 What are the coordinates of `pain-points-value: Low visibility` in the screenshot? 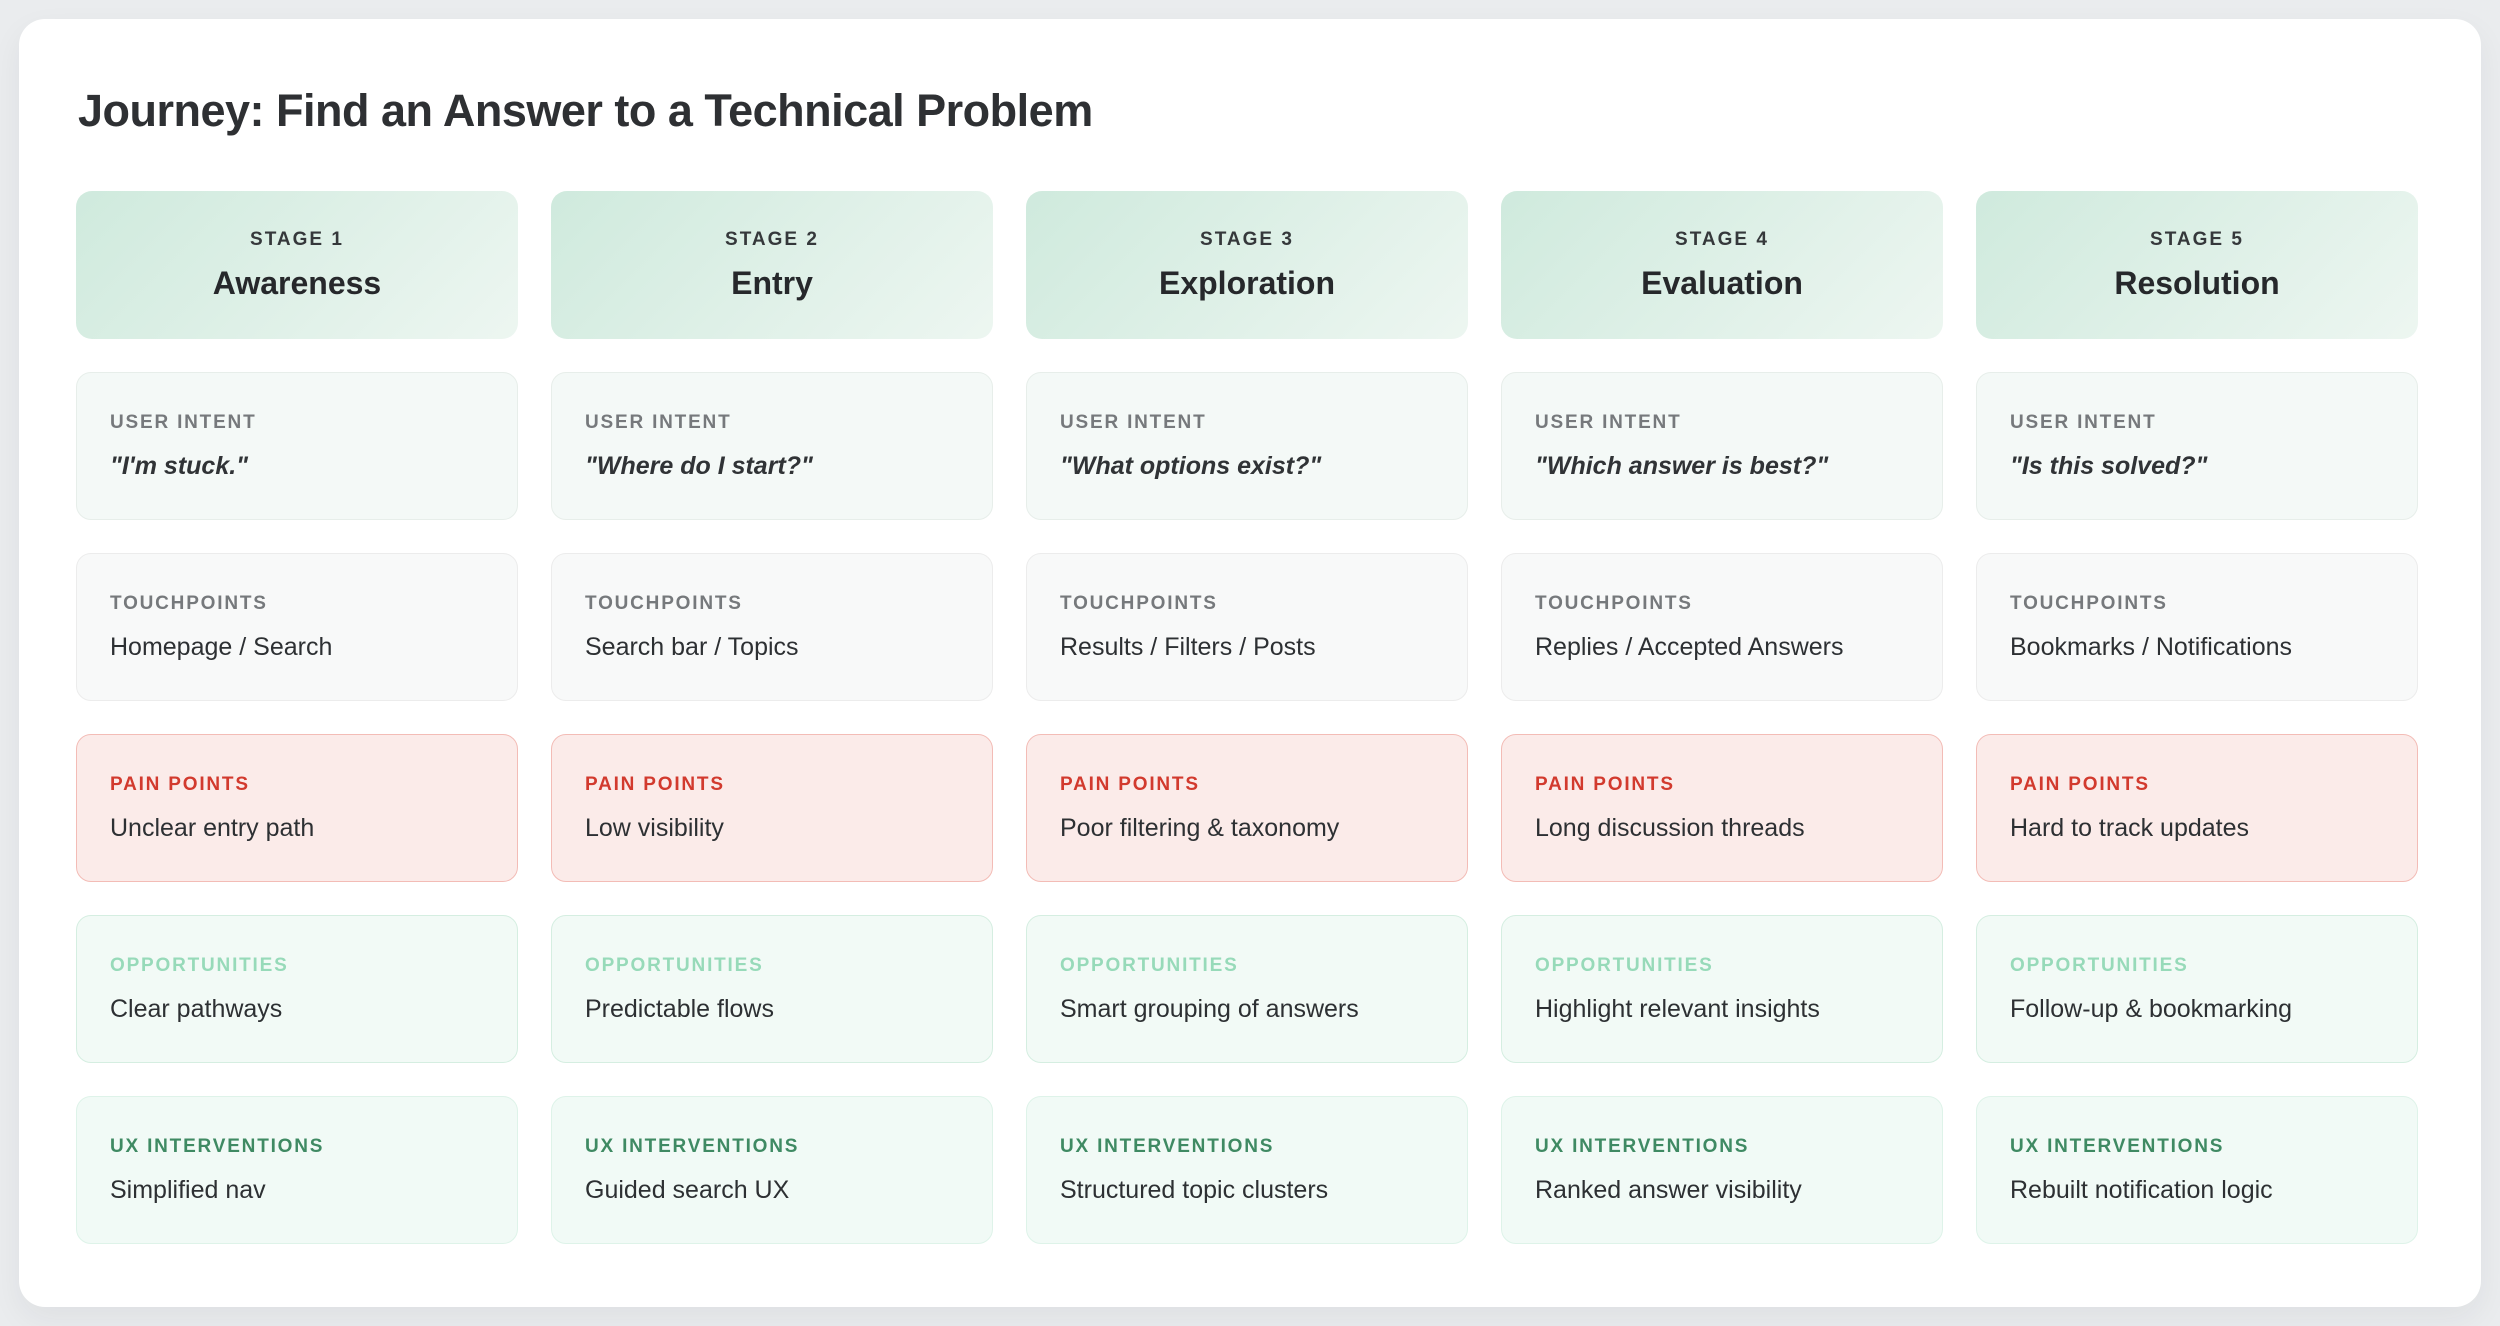 It's located at (654, 827).